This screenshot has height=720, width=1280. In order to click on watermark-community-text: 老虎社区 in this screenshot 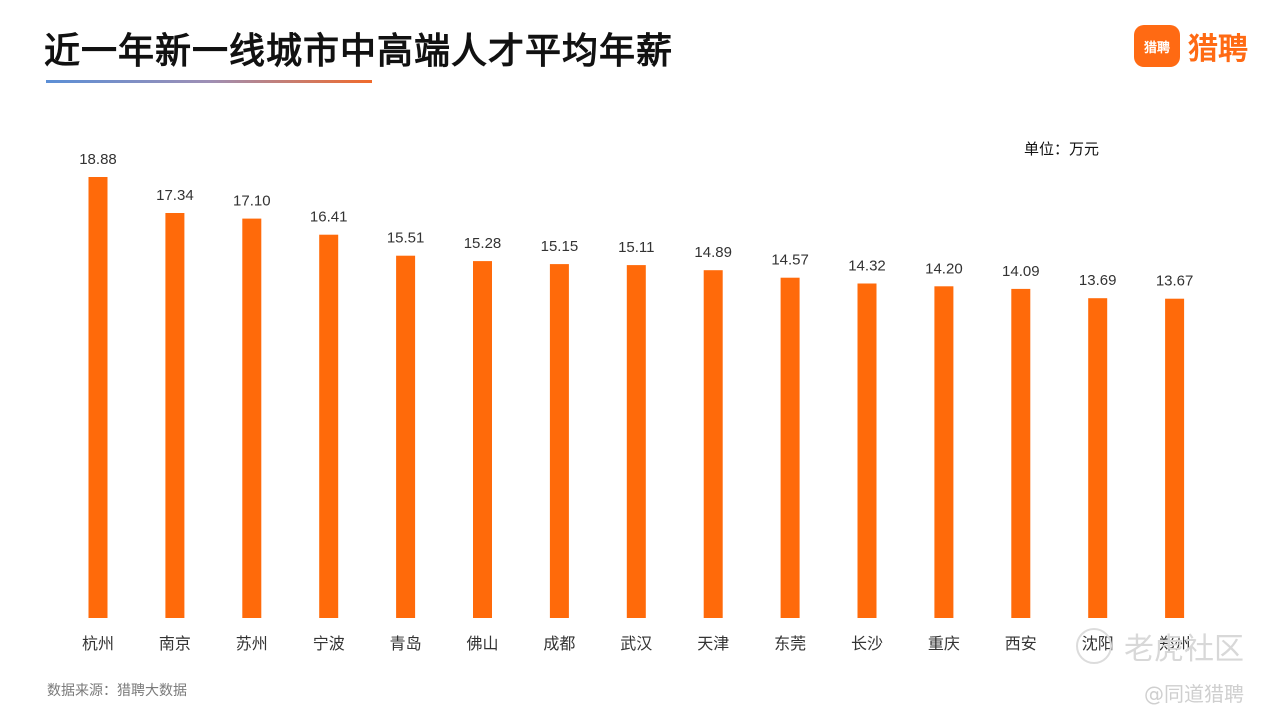, I will do `click(1184, 649)`.